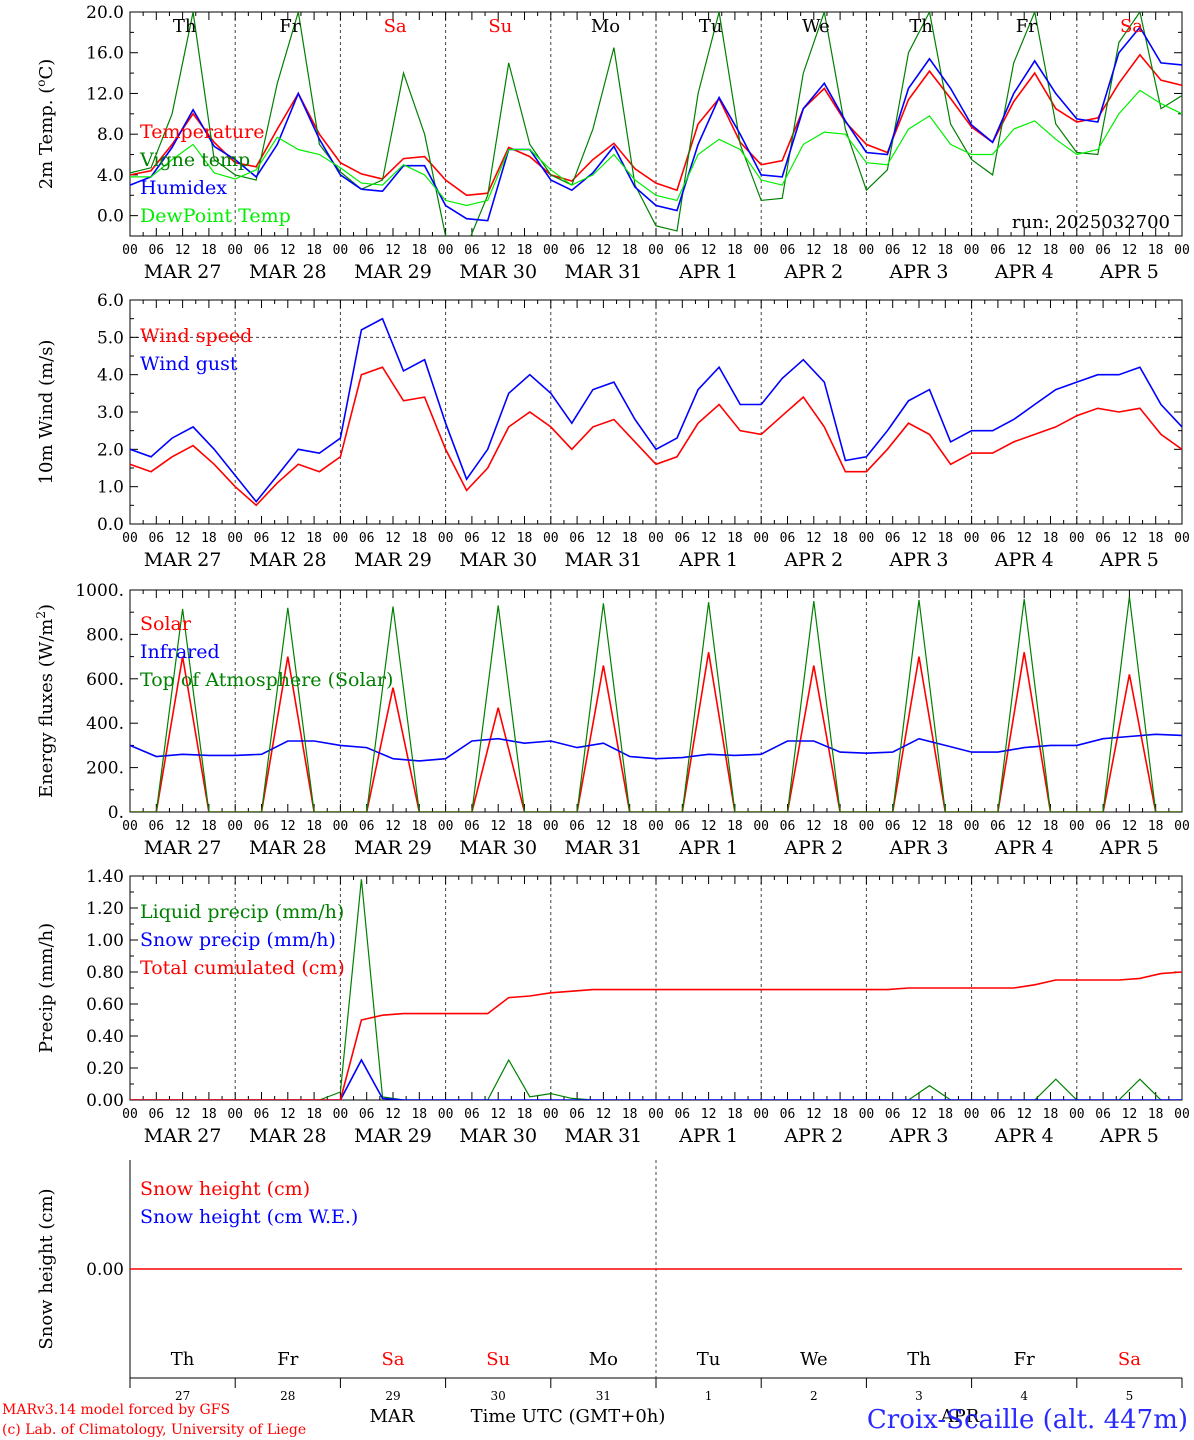 The width and height of the screenshot is (1194, 1440). I want to click on date-label: APR 4, so click(1024, 560).